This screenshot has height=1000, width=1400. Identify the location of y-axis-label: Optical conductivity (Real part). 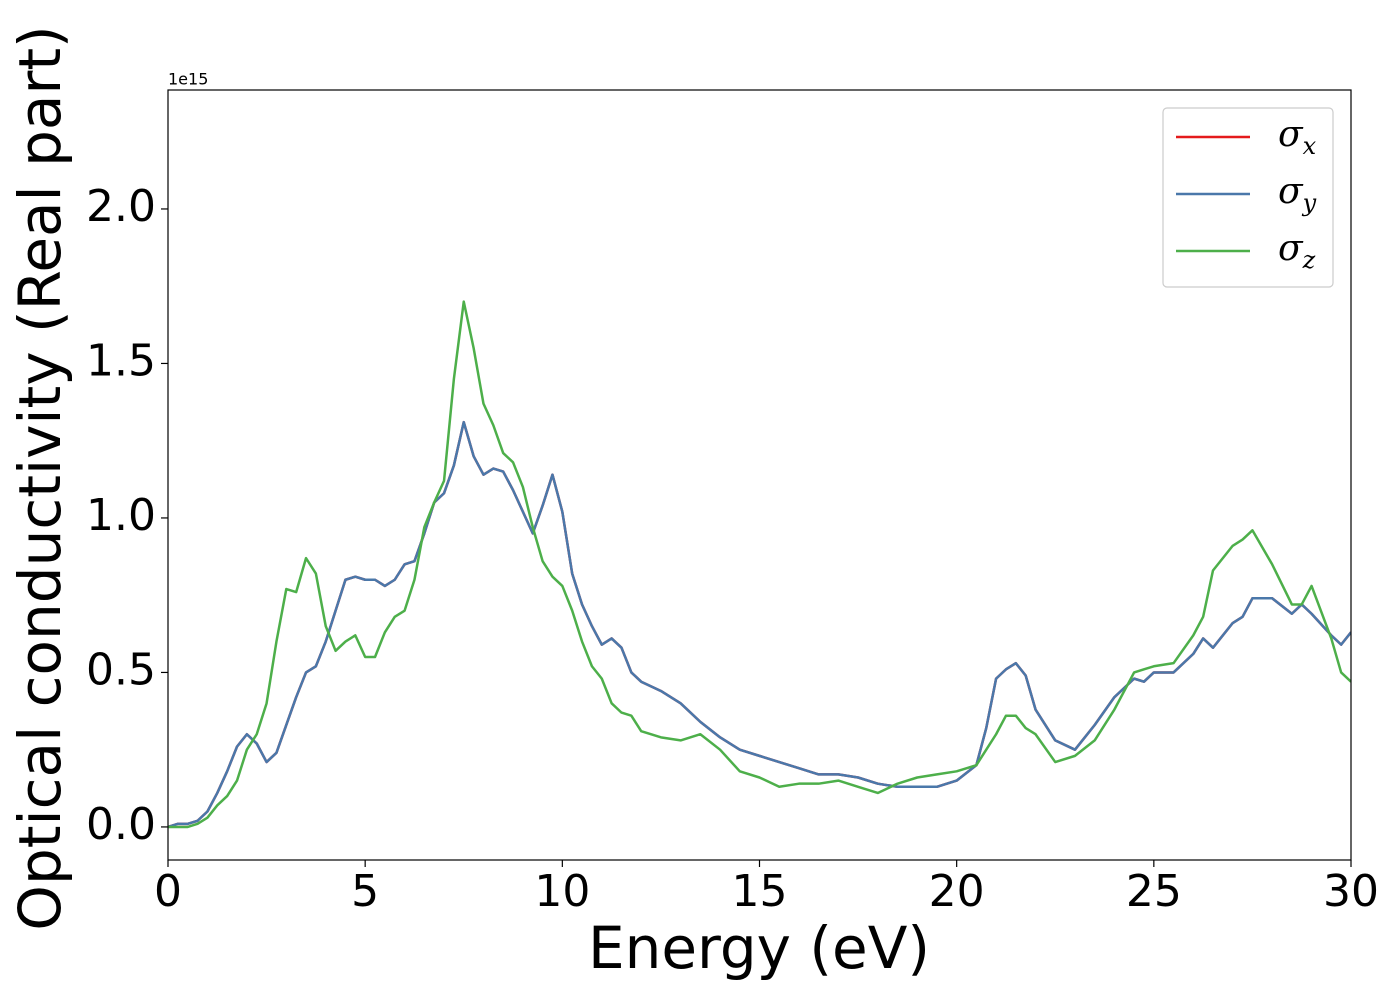
(40, 477).